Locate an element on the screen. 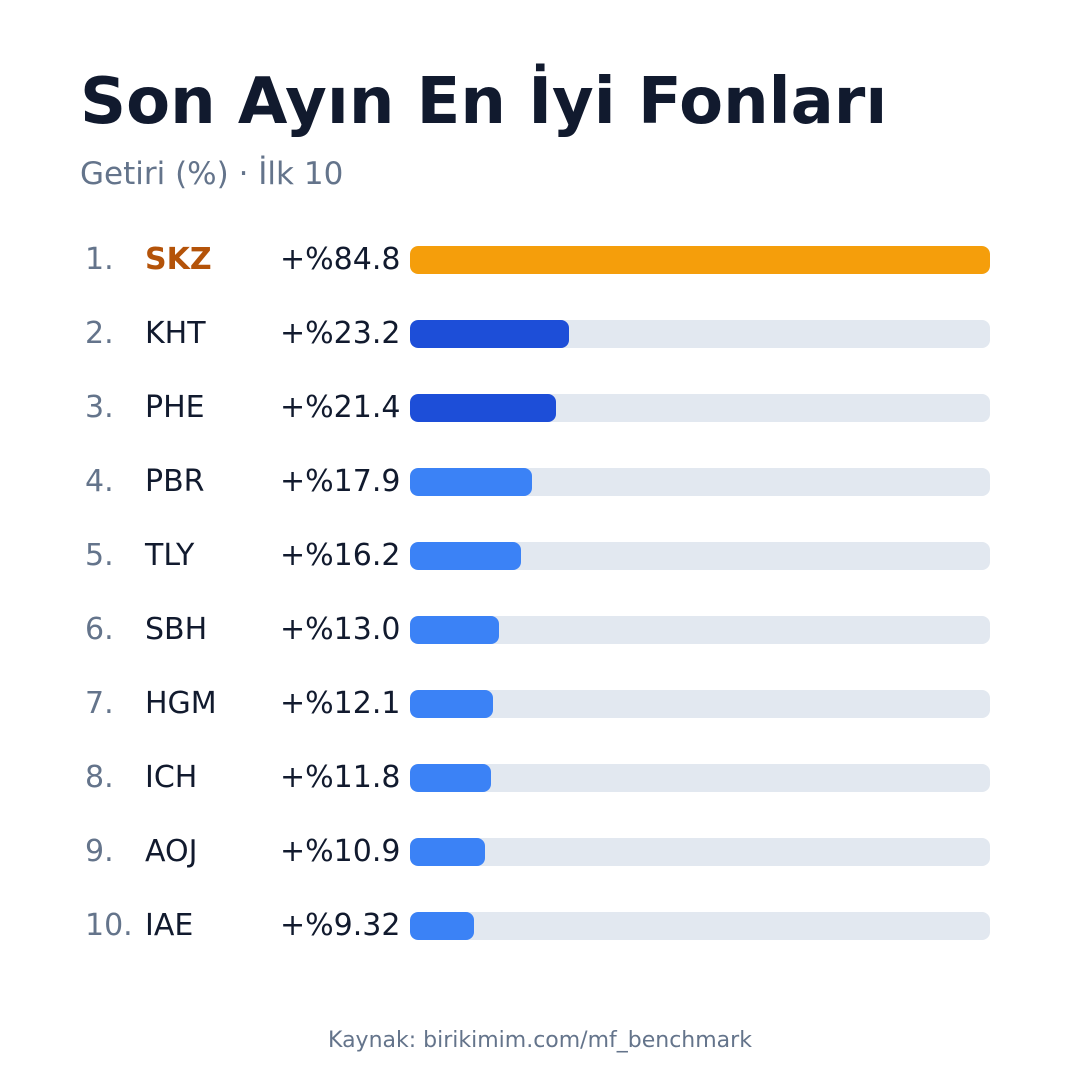  chart-title: Son Ayın En İyi Fonları is located at coordinates (484, 102).